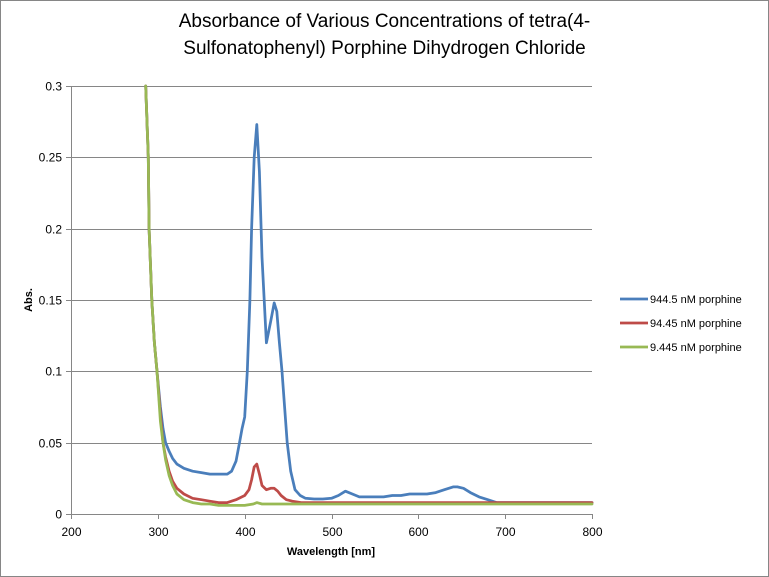 The image size is (769, 577). I want to click on x-tick-label: 500, so click(332, 532).